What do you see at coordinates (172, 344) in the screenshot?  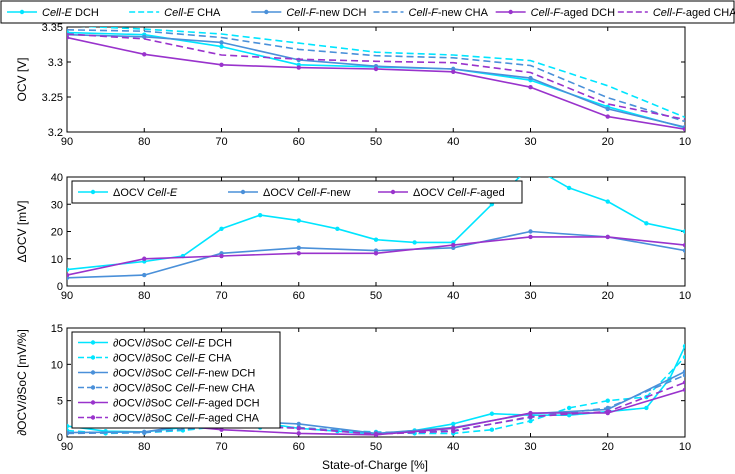 I see `series-0-legend-label: ∂OCV/∂SoC Cell-E DCH` at bounding box center [172, 344].